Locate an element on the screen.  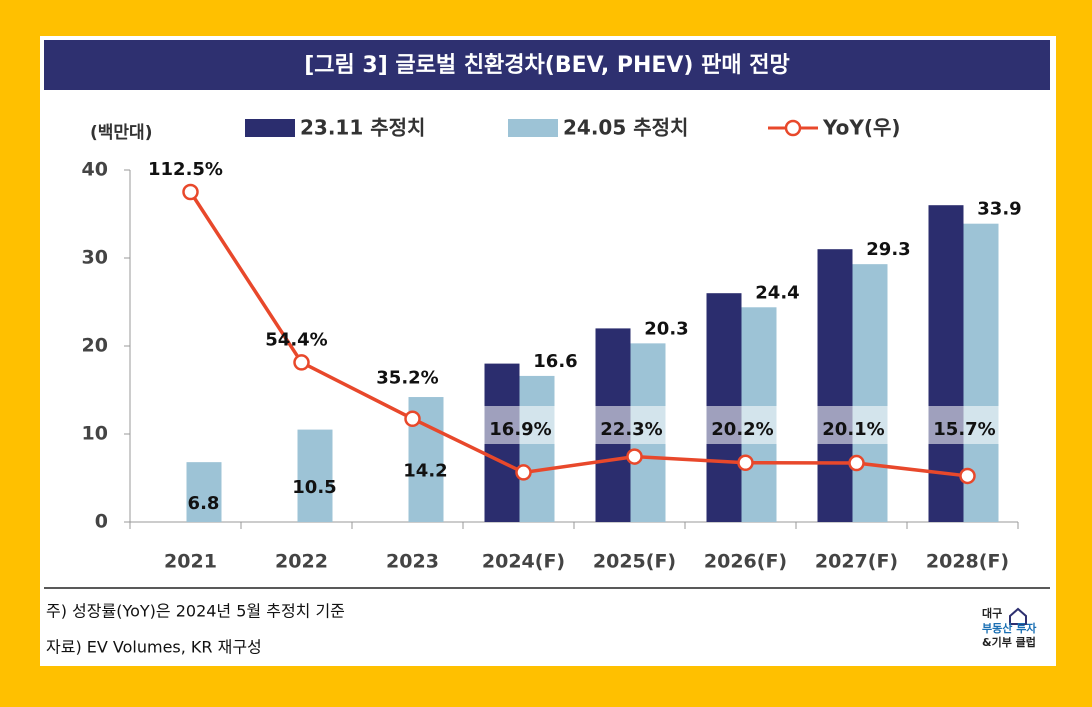
legend-label: 24.05 추정치 is located at coordinates (625, 128).